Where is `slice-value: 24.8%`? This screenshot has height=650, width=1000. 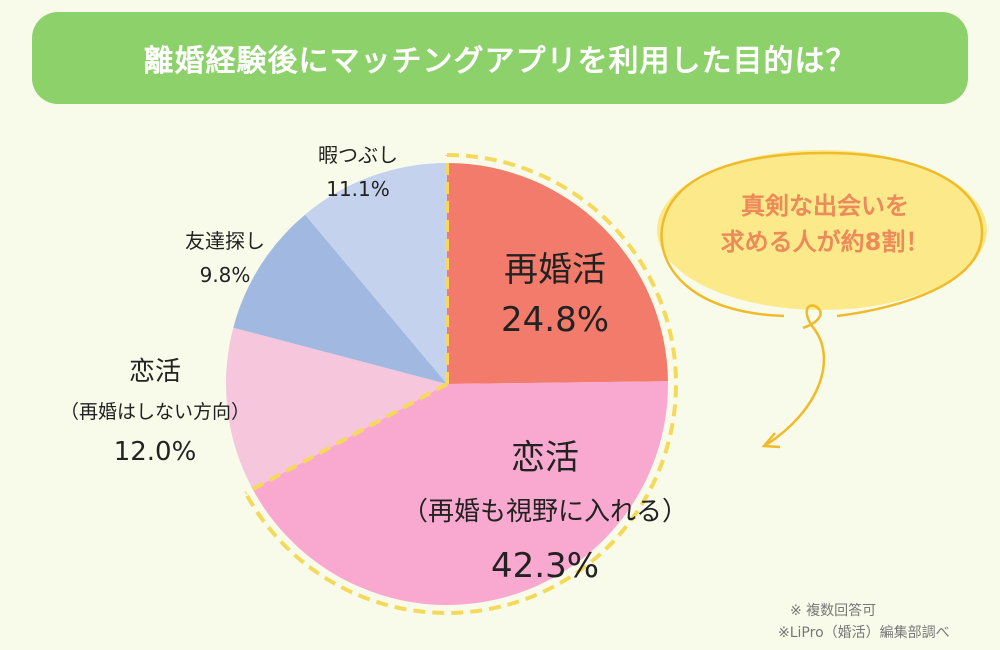
slice-value: 24.8% is located at coordinates (555, 320).